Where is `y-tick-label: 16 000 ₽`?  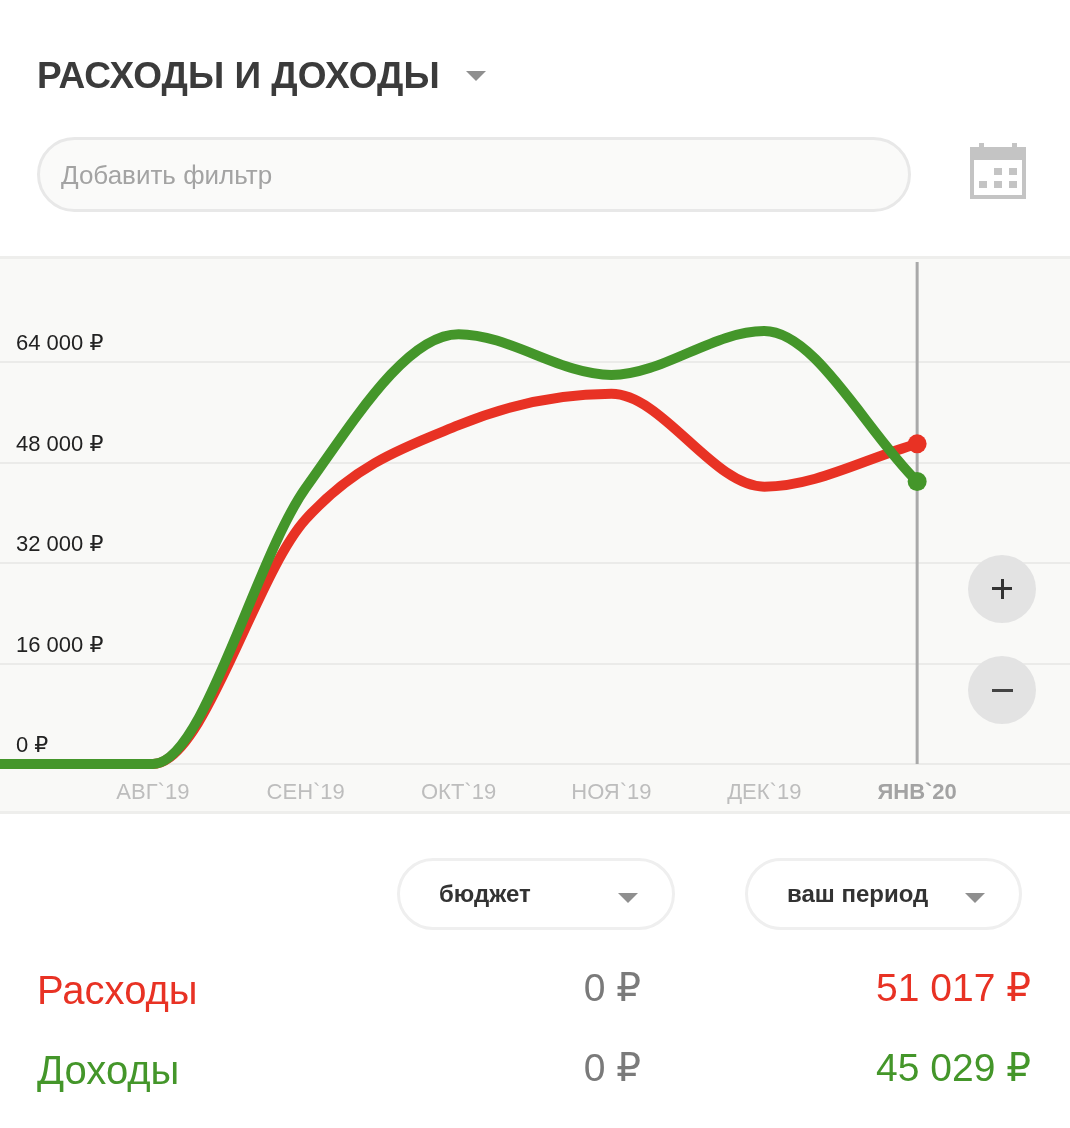 y-tick-label: 16 000 ₽ is located at coordinates (60, 644).